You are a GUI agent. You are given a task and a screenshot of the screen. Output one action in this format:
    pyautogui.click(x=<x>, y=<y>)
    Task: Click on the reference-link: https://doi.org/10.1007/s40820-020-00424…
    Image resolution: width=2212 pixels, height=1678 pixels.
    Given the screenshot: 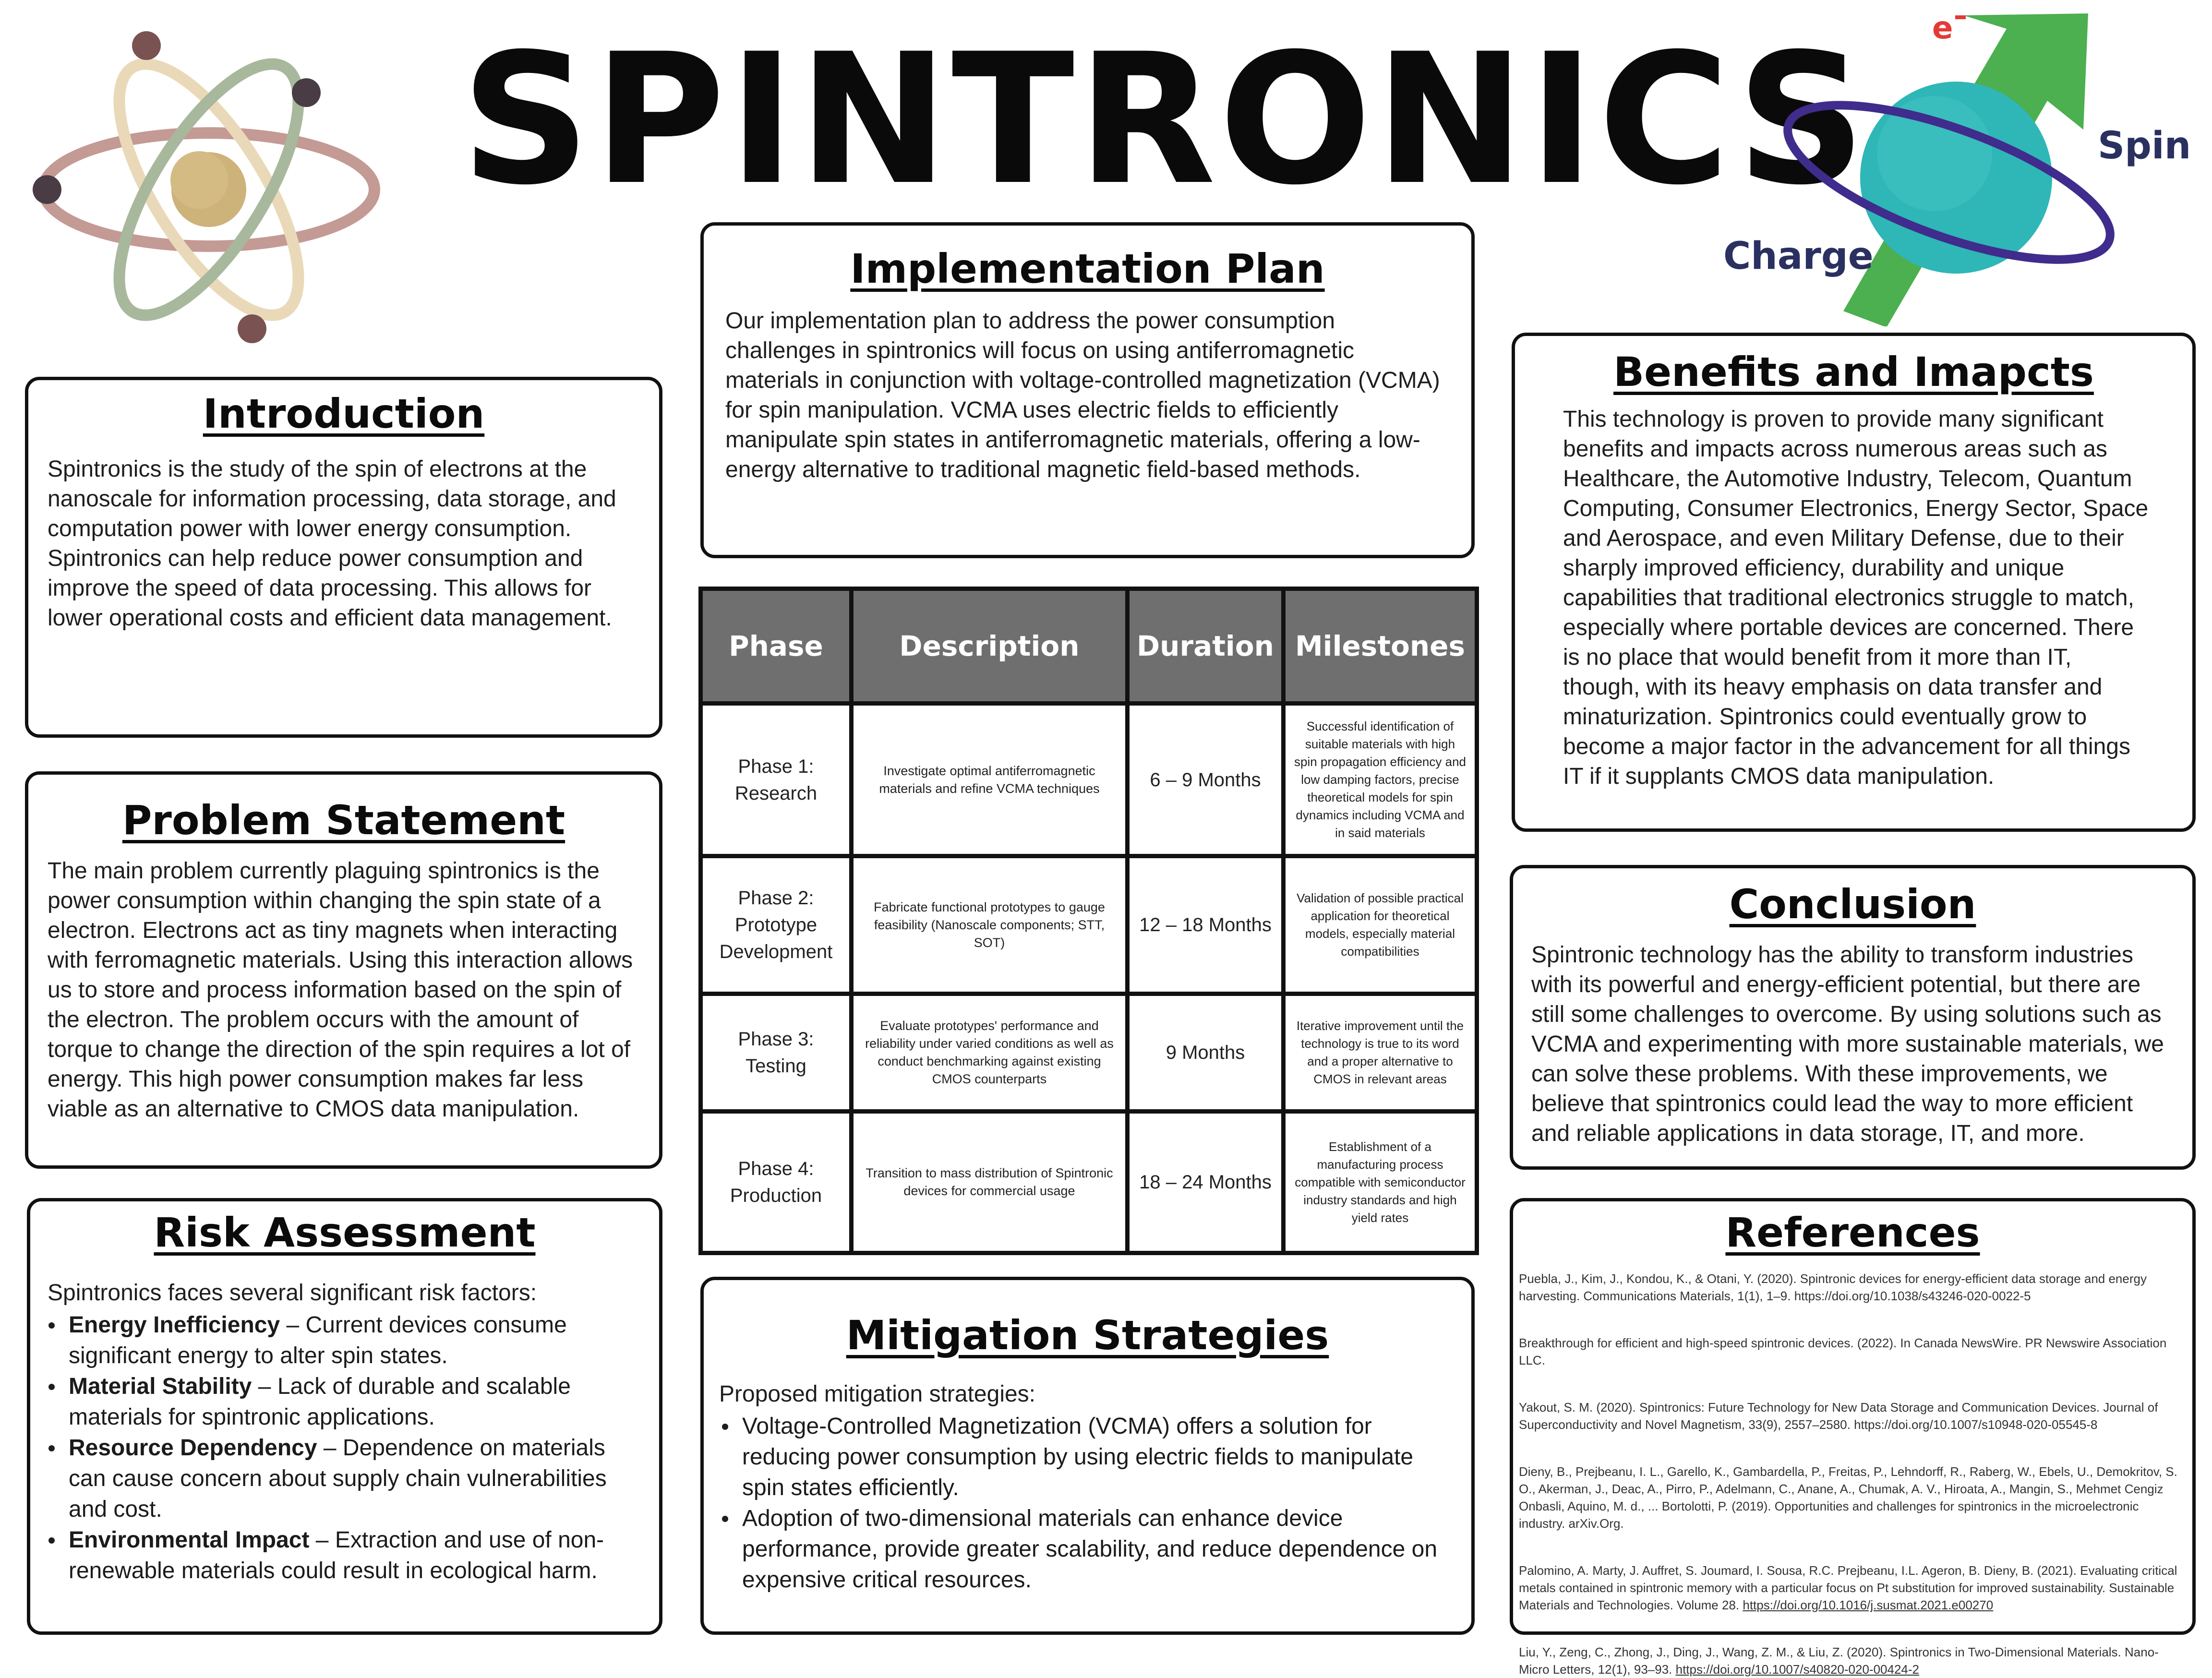 What is the action you would take?
    pyautogui.click(x=1797, y=1669)
    